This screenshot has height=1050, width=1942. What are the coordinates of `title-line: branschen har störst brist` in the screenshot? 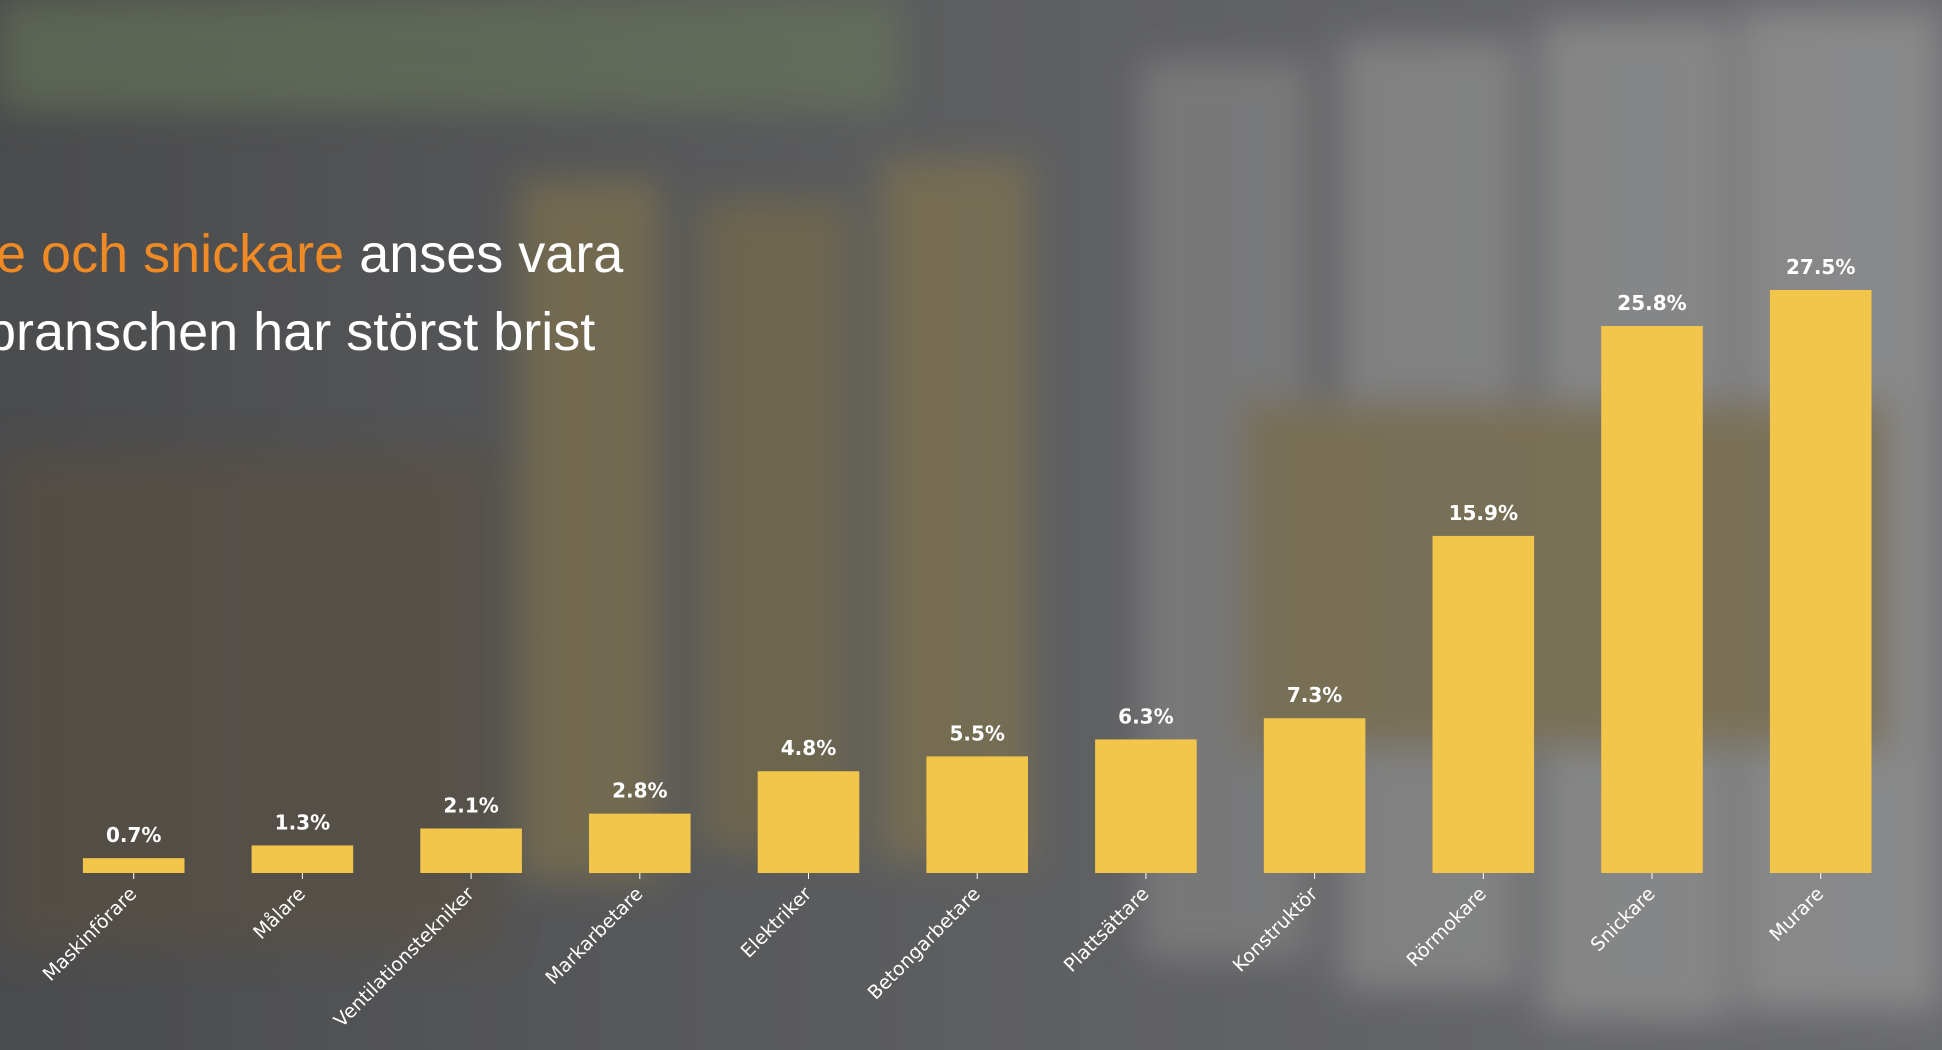 It's located at (297, 332).